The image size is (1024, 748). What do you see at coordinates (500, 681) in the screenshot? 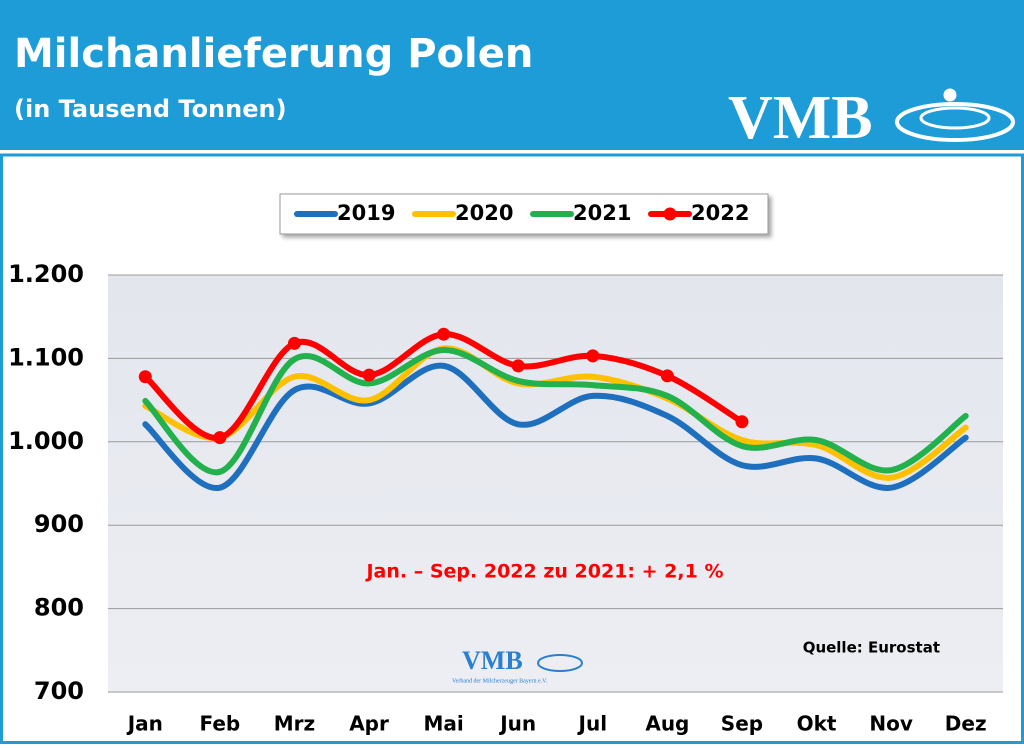
I see `watermark-caption: Verband der Milcherzeuger Bayern e.V.` at bounding box center [500, 681].